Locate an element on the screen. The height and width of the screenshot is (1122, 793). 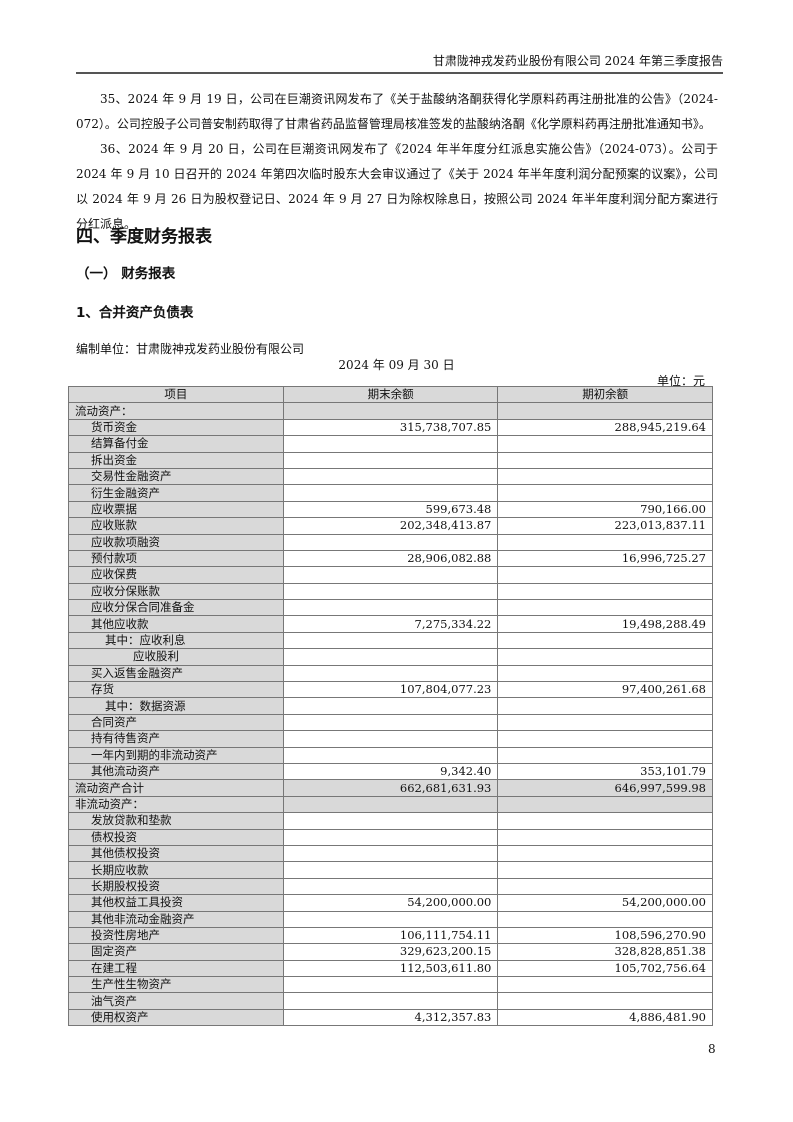
table-header-row: 项目 期末余额 期初余额 is located at coordinates (390, 394).